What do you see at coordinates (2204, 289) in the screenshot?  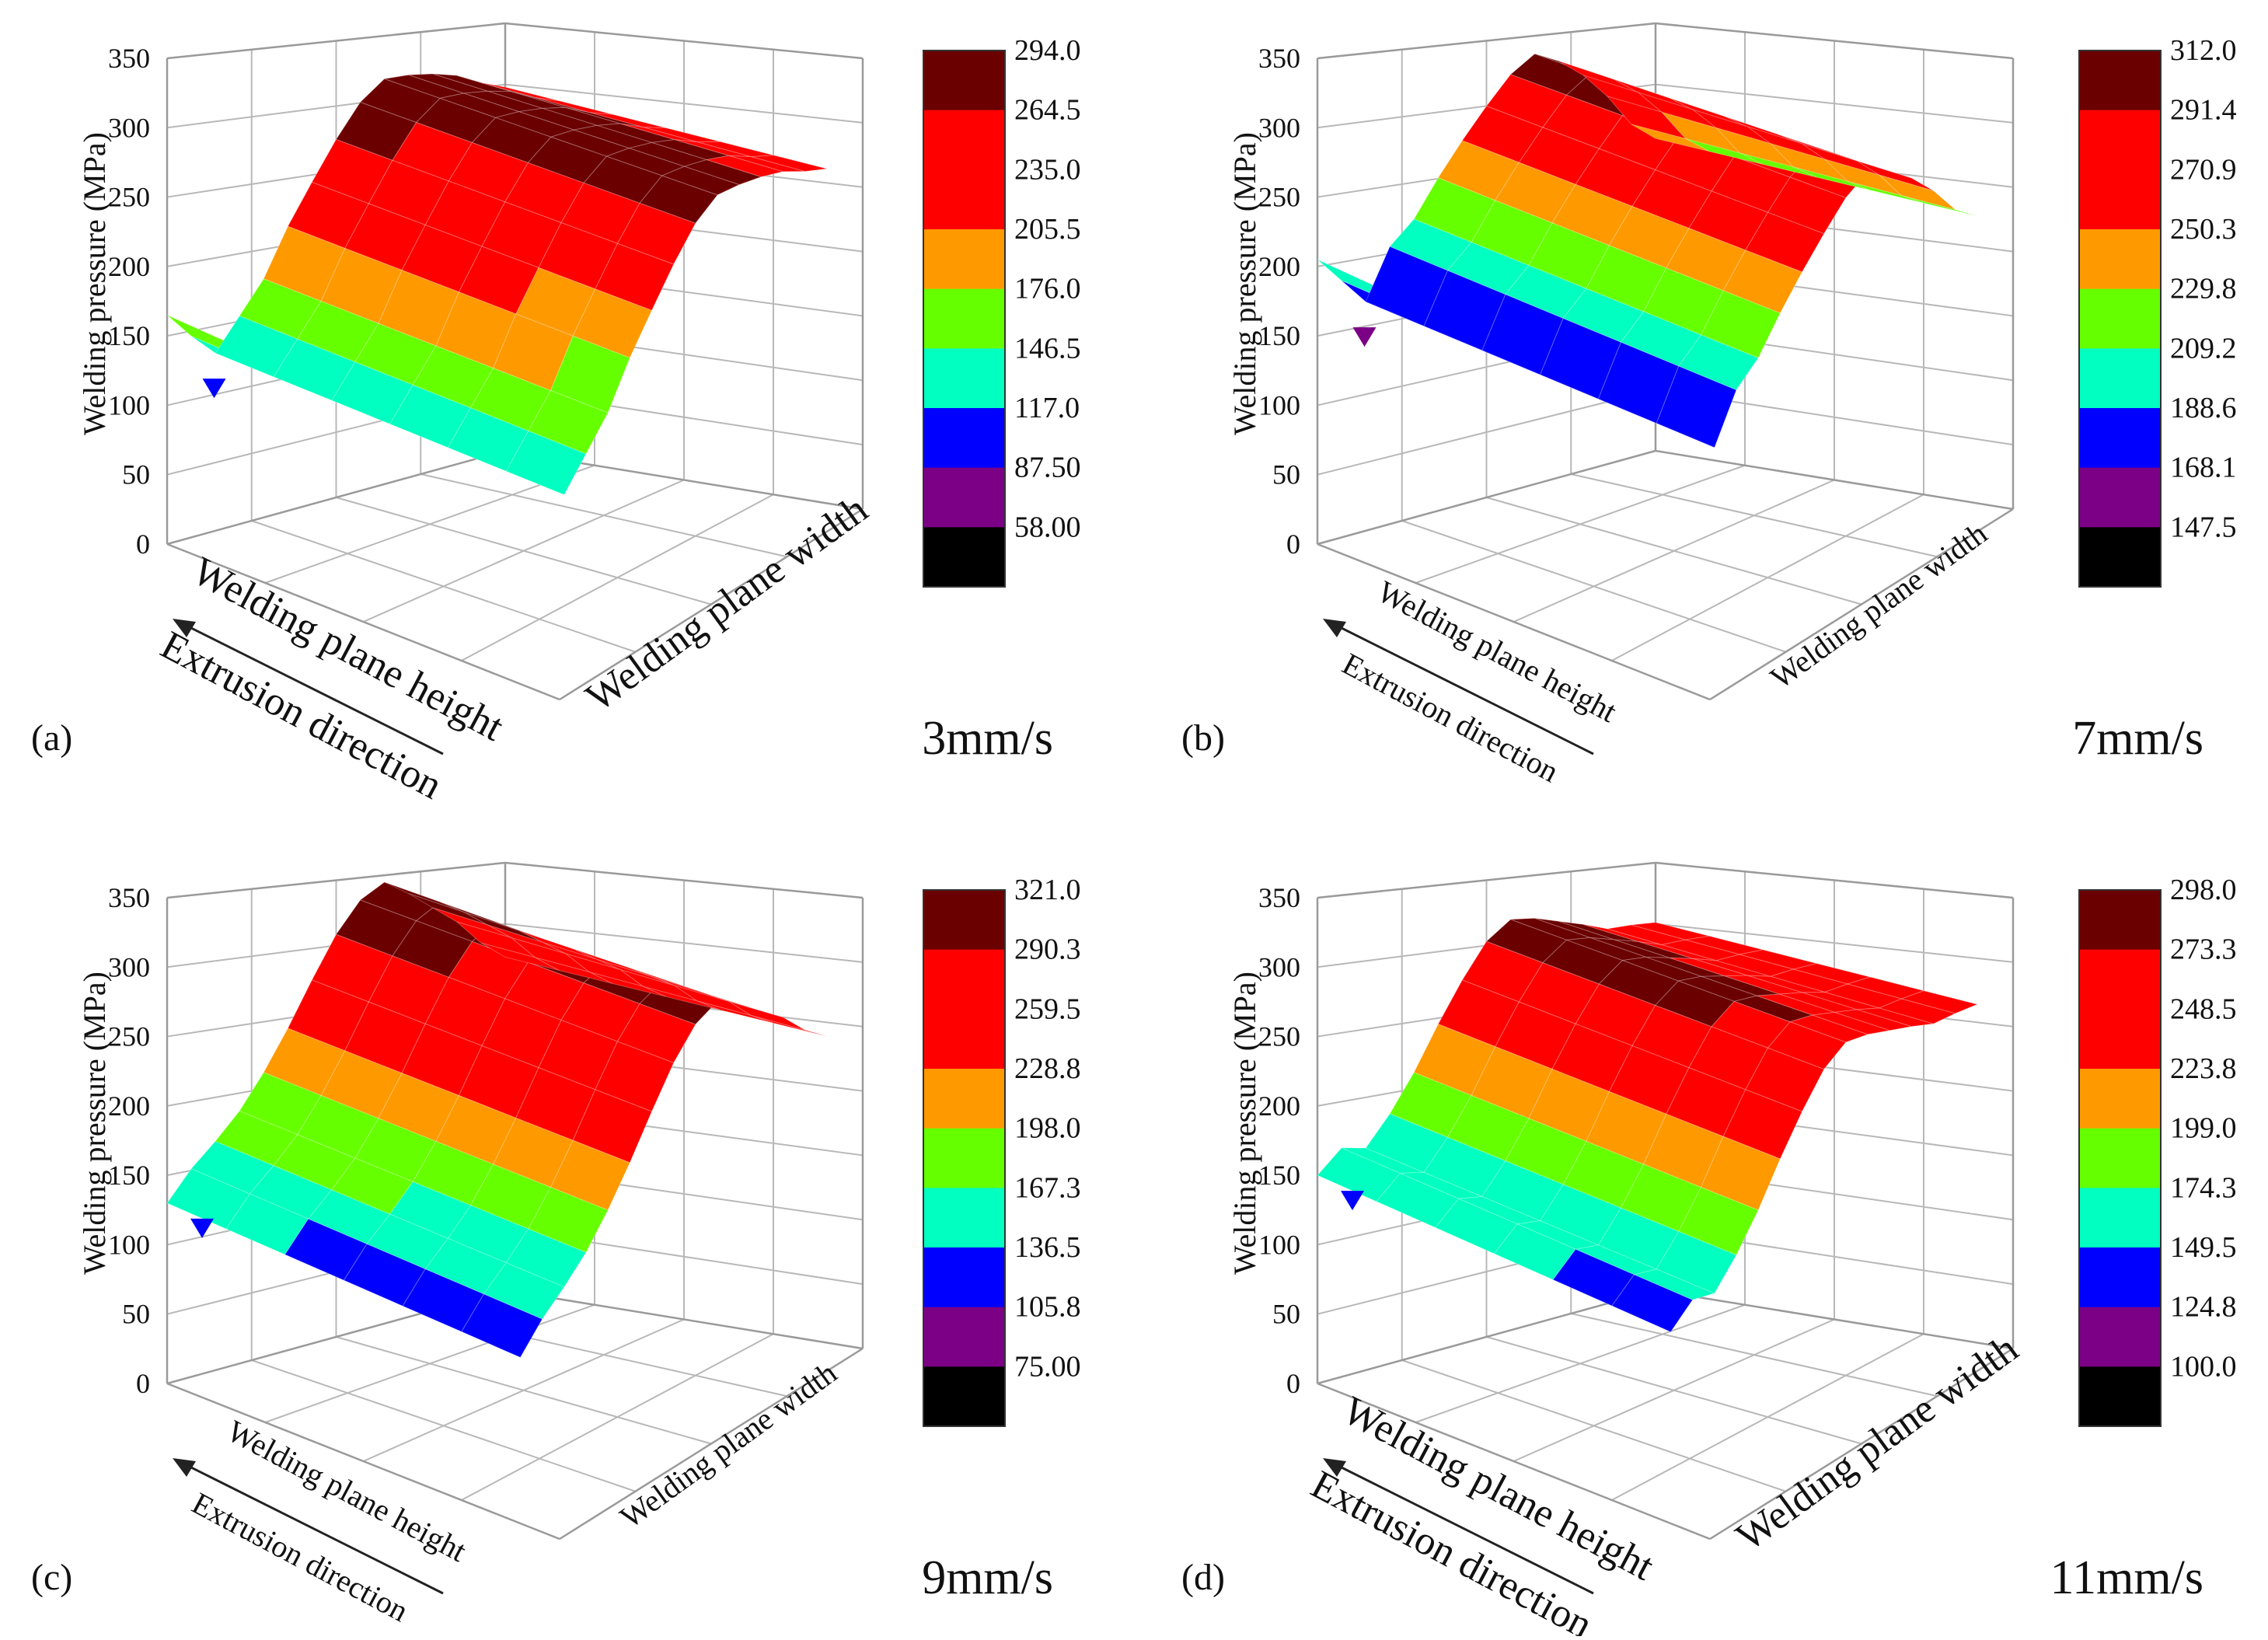 I see `colorbar-level-label: 229.8` at bounding box center [2204, 289].